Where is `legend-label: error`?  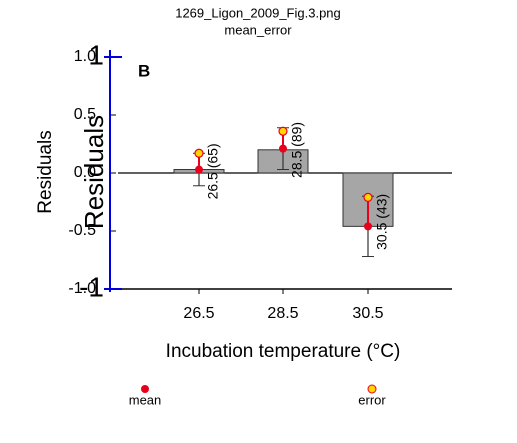 legend-label: error is located at coordinates (372, 399).